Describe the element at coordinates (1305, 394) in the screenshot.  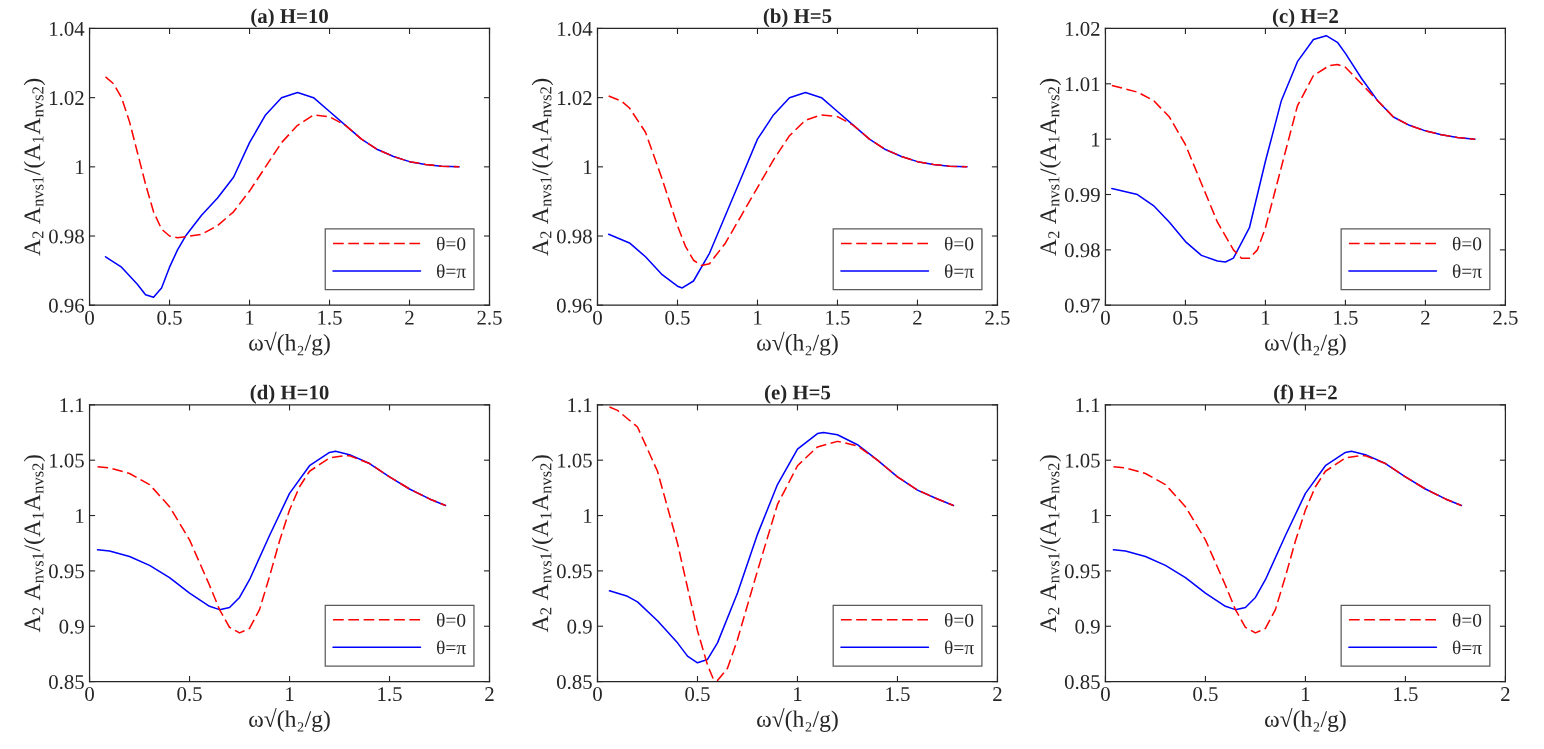
I see `chart-title: (f) H=2` at that location.